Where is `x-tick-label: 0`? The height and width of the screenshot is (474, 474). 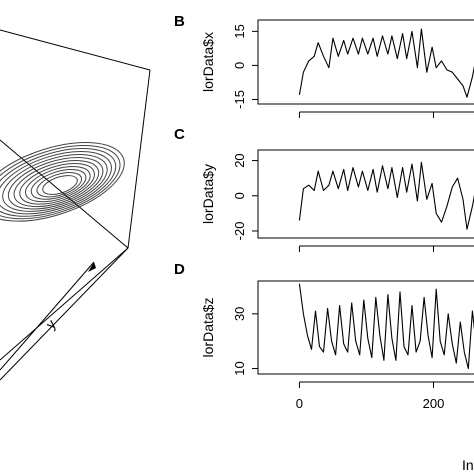
x-tick-label: 0 is located at coordinates (299, 403).